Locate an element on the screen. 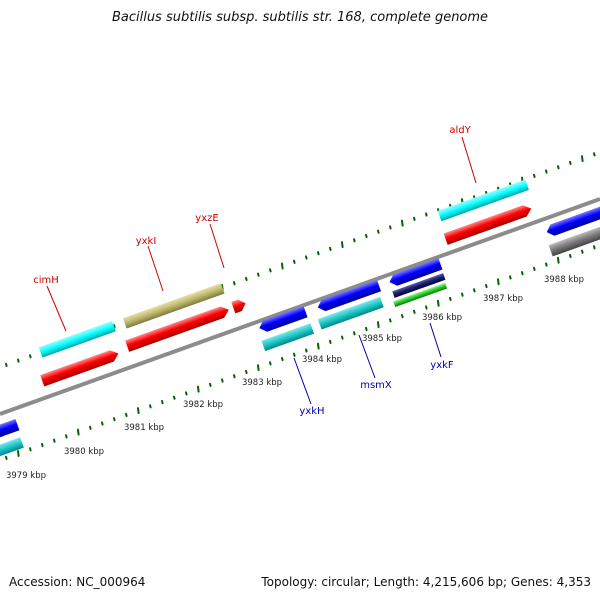 The image size is (600, 600). kbp-label: 3984 kbp is located at coordinates (322, 360).